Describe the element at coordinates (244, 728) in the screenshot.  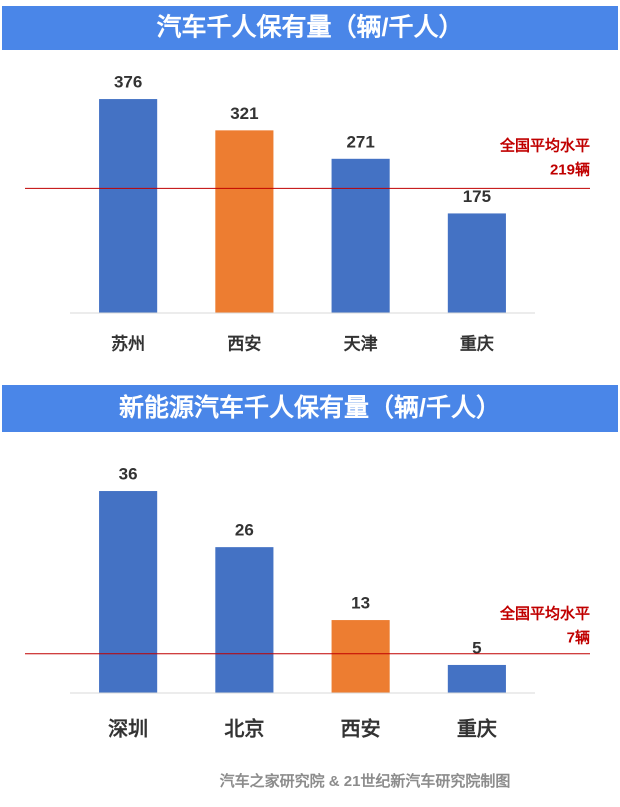
I see `x-tick-label: 北京` at that location.